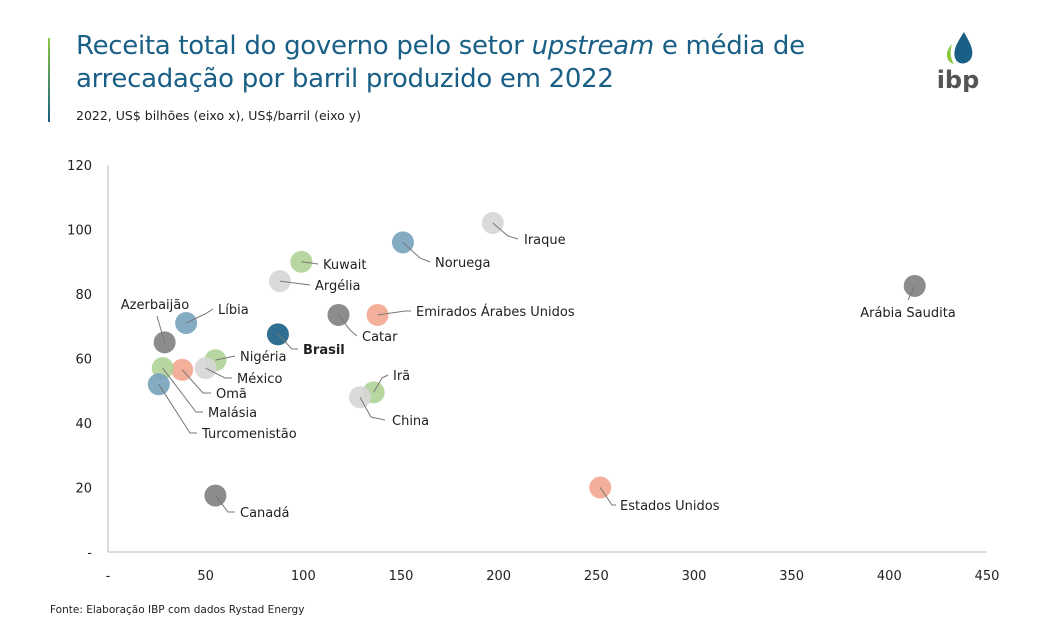 The width and height of the screenshot is (1058, 635). Describe the element at coordinates (337, 286) in the screenshot. I see `data-label: Argélia` at that location.